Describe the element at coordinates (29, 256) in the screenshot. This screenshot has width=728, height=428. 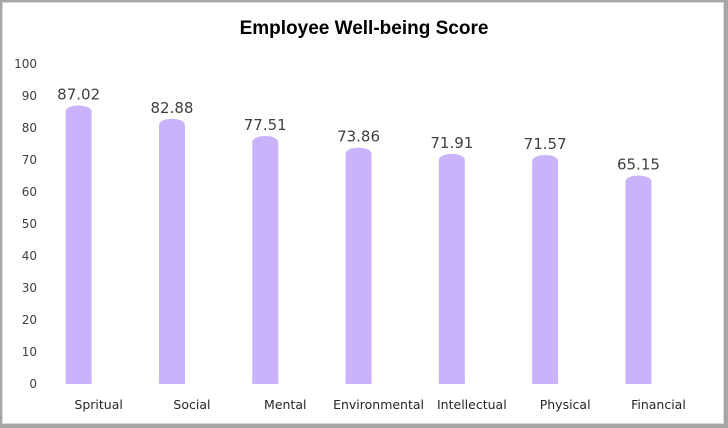
I see `y-tick-label: 40` at that location.